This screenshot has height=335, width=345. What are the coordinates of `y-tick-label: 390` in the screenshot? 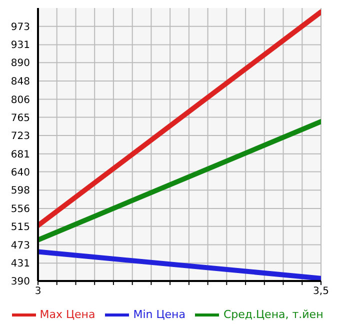 It's located at (20, 282).